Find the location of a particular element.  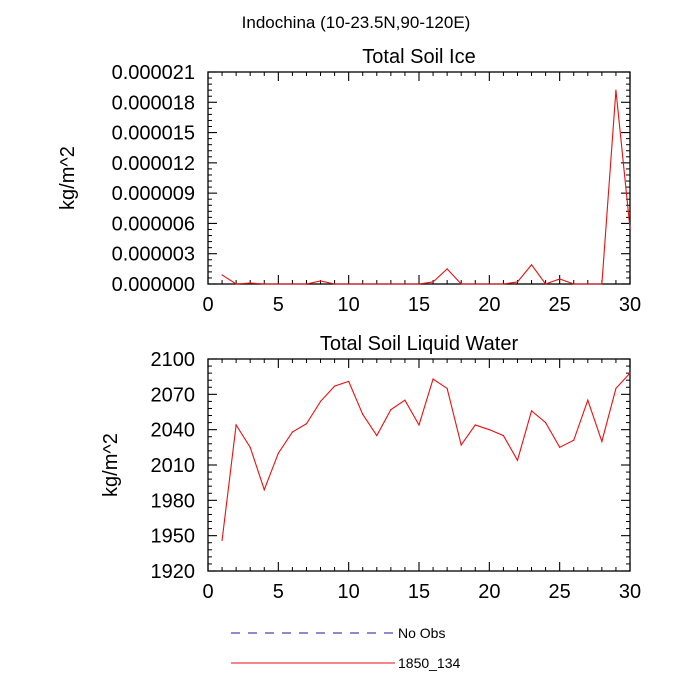

legend-label: No Obs is located at coordinates (421, 633).